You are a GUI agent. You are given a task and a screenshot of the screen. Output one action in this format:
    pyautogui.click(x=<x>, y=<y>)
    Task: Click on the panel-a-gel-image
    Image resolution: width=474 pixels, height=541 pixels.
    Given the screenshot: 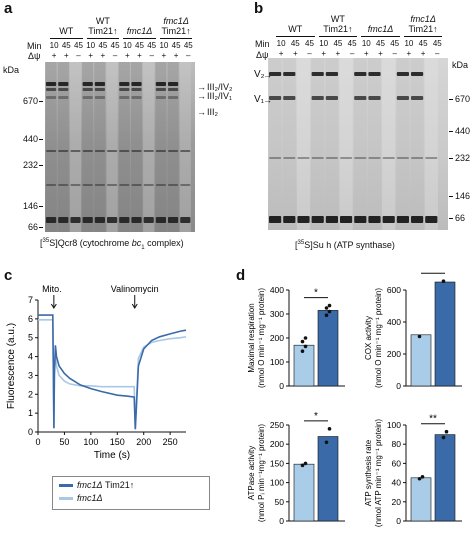 What is the action you would take?
    pyautogui.click(x=120, y=147)
    